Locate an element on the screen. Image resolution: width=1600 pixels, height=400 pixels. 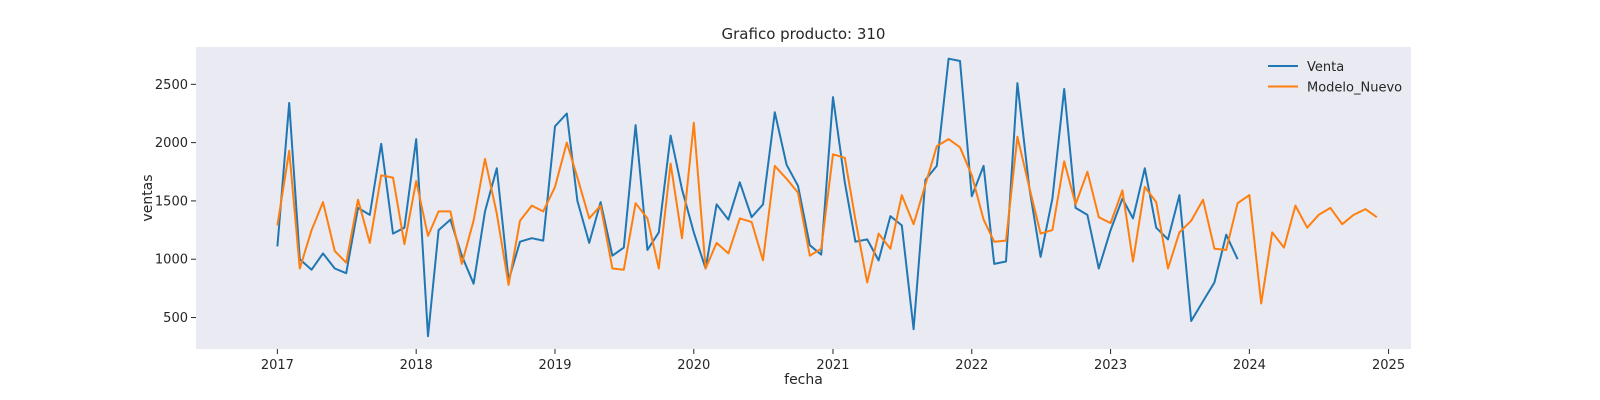
x-axis: 2017 2018 2019 2020 2021 2022 2023 2024 2025 is located at coordinates (833, 361).